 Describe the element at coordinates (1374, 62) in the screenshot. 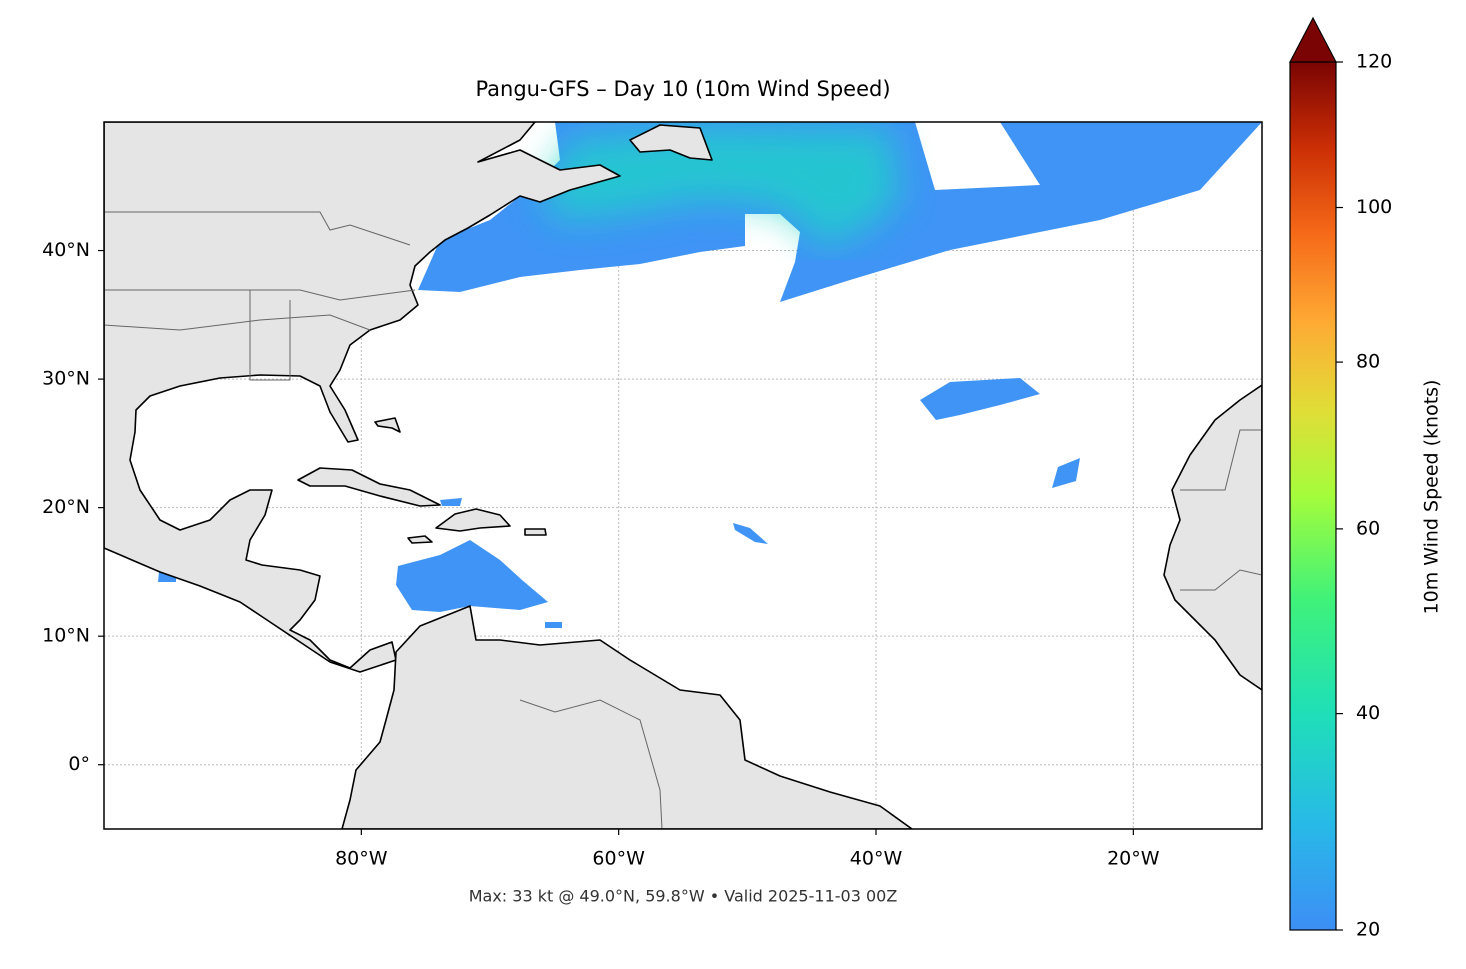

I see `colorbar-tick-label: 120` at that location.